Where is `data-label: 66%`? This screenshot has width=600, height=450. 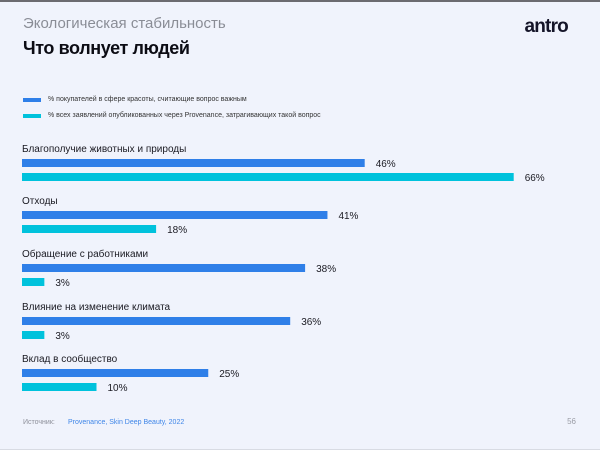
data-label: 66% is located at coordinates (535, 178).